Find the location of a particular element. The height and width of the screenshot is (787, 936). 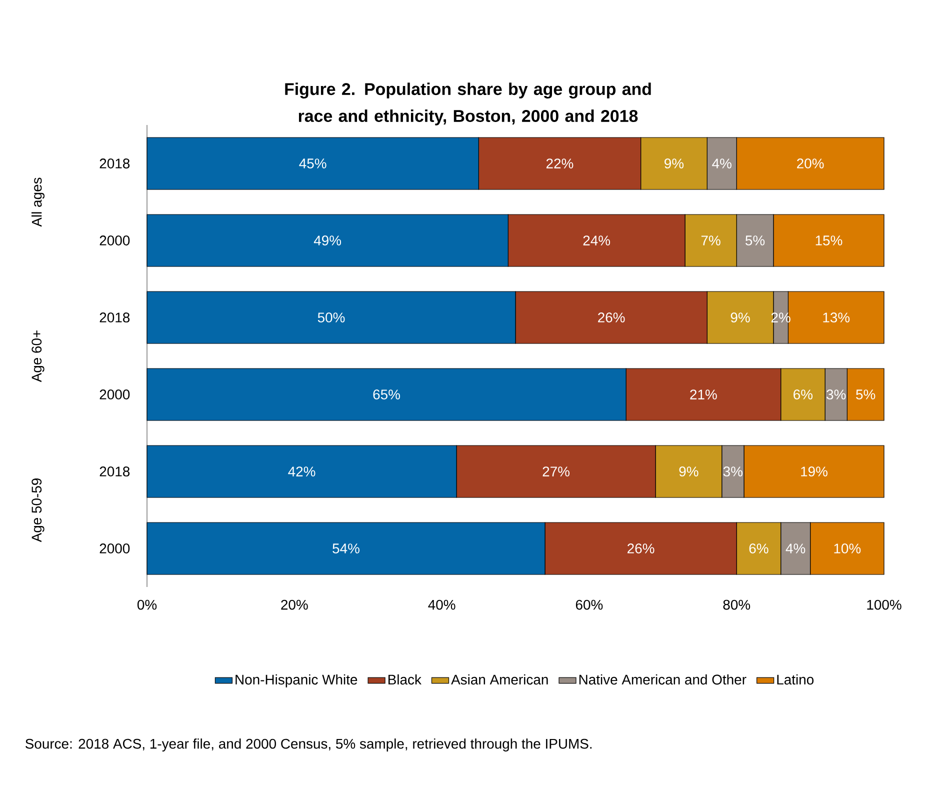

data-label: 22% is located at coordinates (560, 163).